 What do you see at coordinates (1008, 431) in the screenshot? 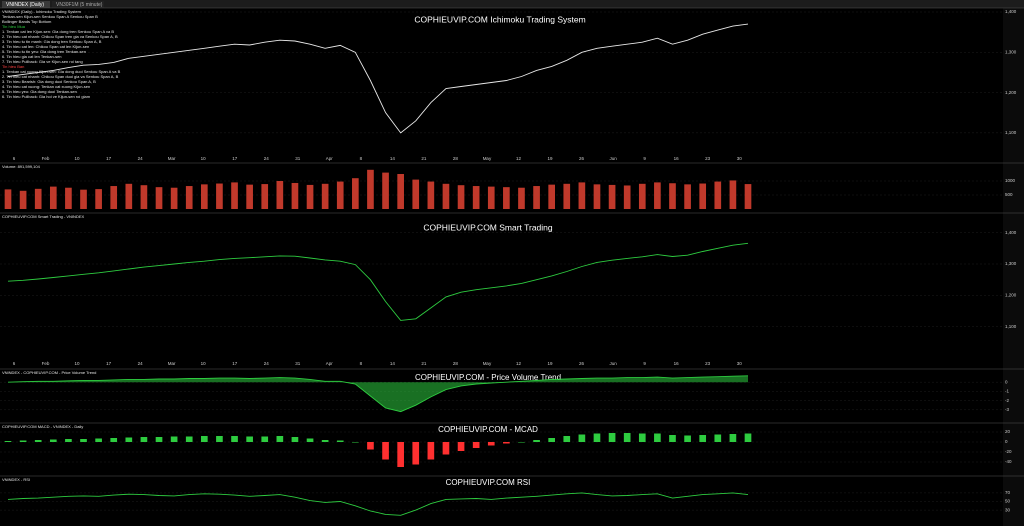
I see `y-tick-label: 20` at bounding box center [1008, 431].